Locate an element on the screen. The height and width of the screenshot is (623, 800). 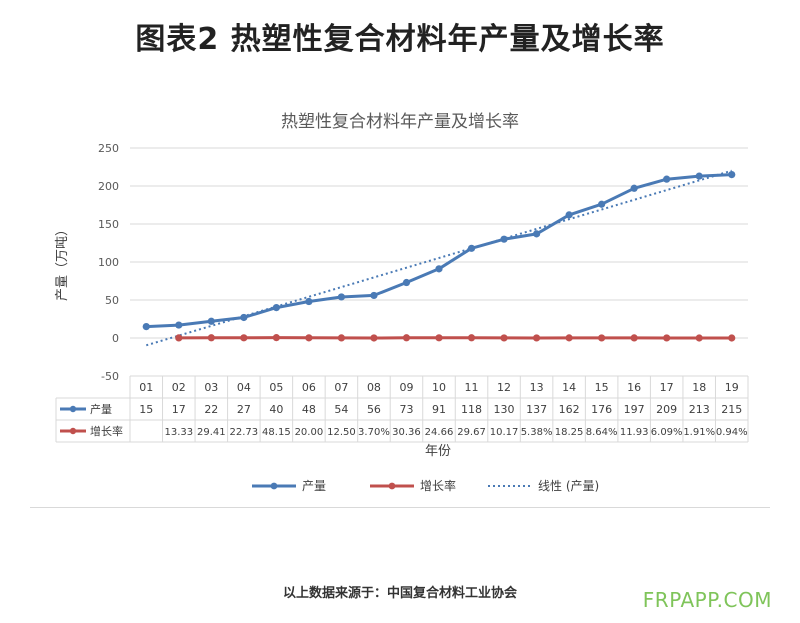
data-label: 20.00 is located at coordinates (309, 432).